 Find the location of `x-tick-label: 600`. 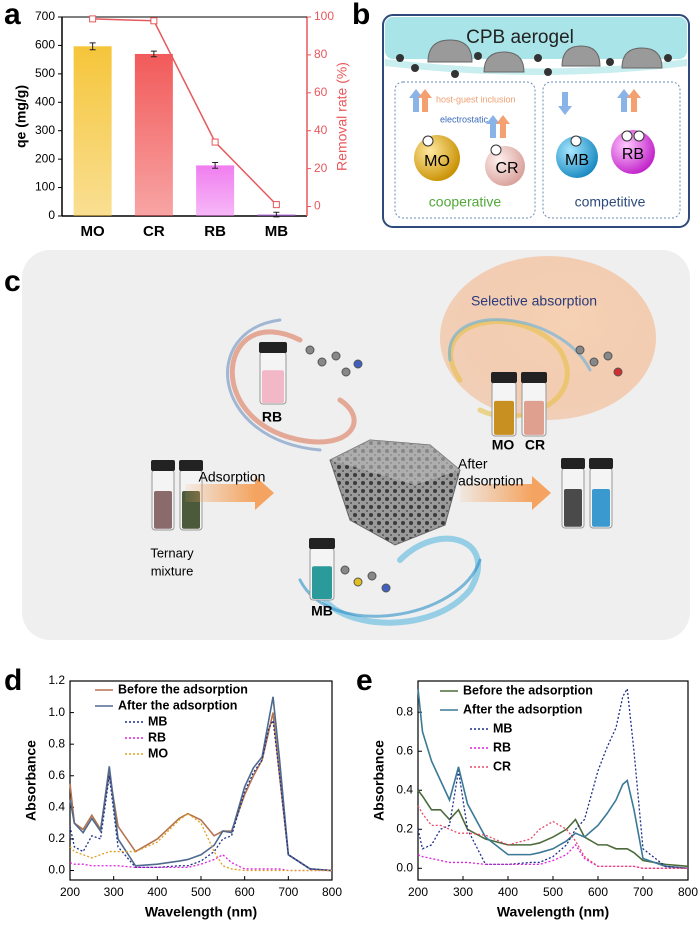

x-tick-label: 600 is located at coordinates (598, 892).